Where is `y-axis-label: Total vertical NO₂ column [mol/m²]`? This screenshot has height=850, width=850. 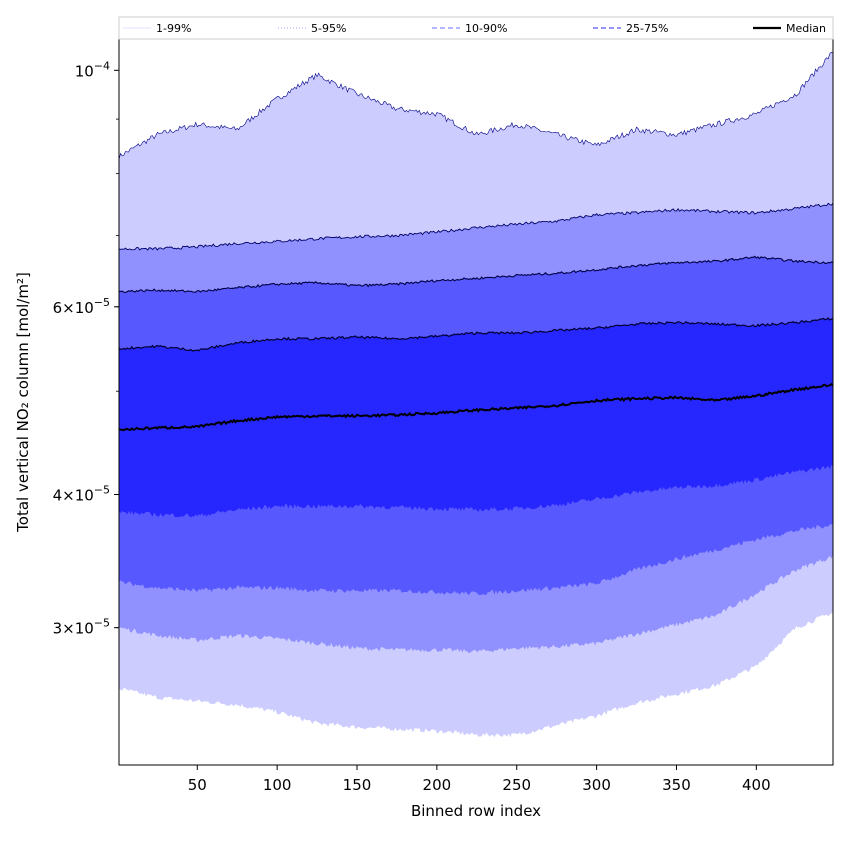
y-axis-label: Total vertical NO₂ column [mol/m²] is located at coordinates (23, 402).